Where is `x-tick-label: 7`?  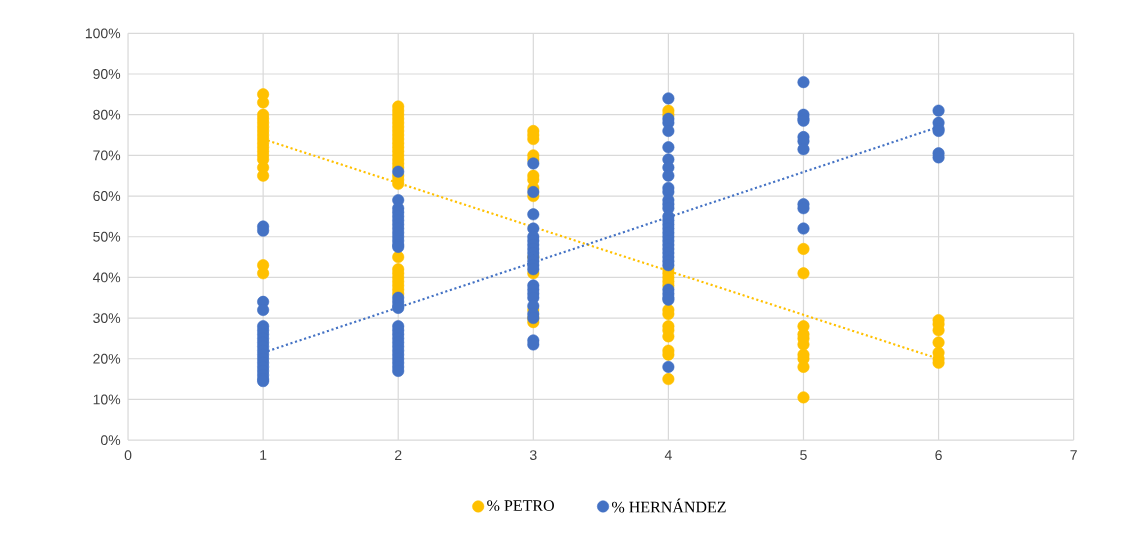
x-tick-label: 7 is located at coordinates (1073, 454).